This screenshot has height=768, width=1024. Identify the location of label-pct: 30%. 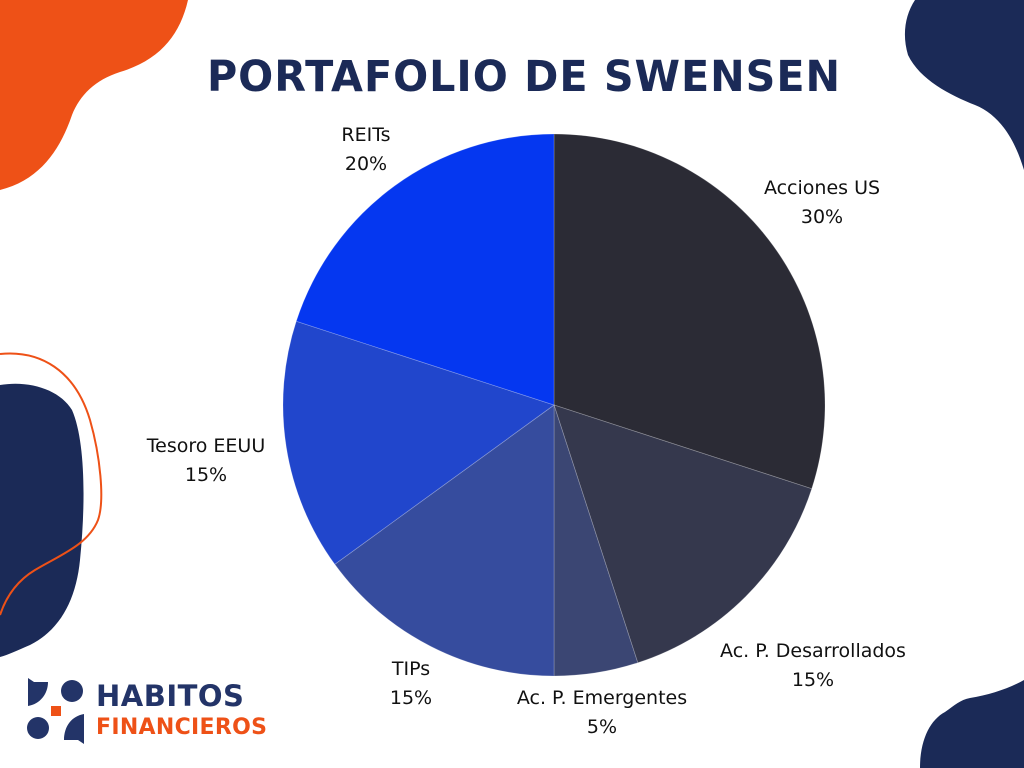
(822, 217).